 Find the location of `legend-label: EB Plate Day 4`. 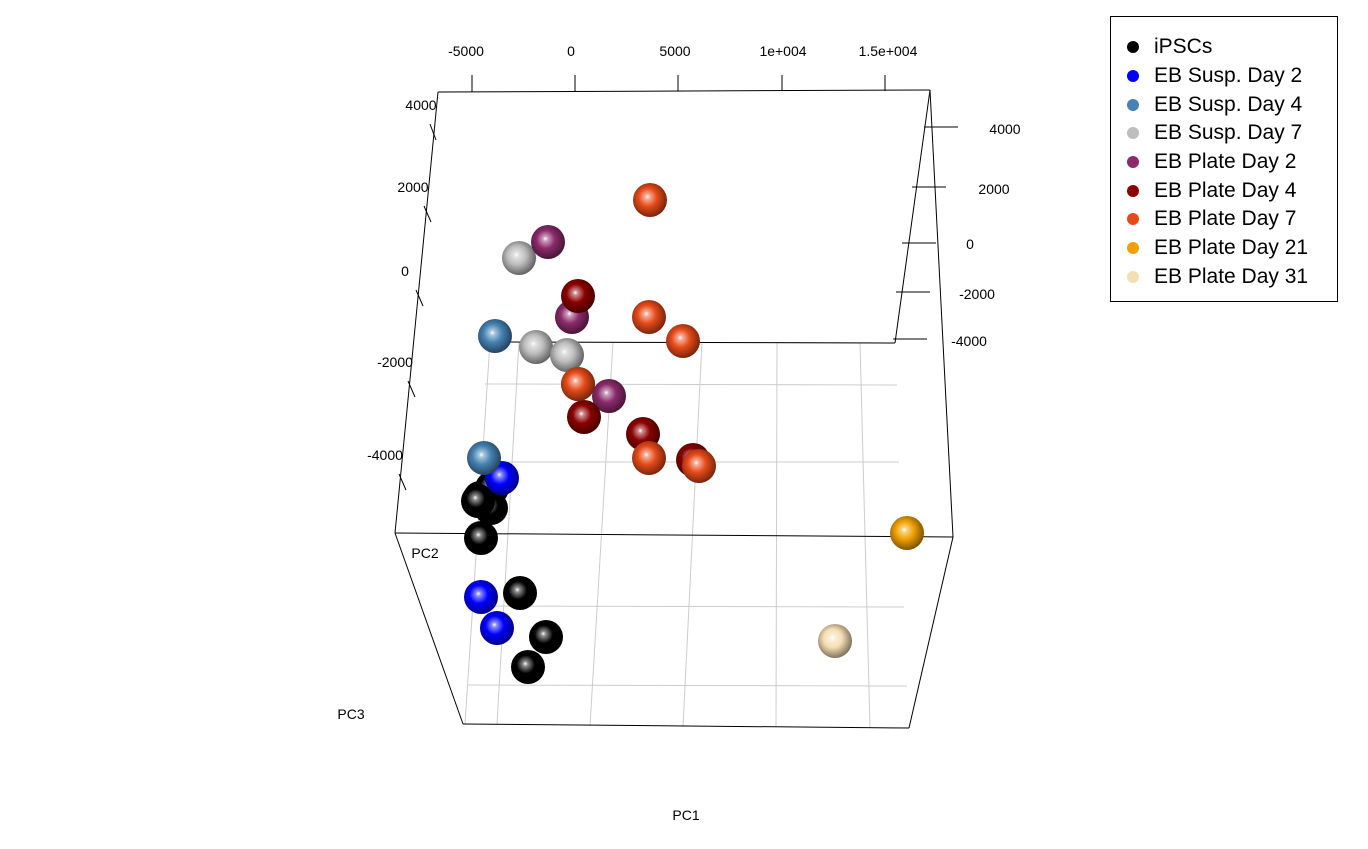

legend-label: EB Plate Day 4 is located at coordinates (1225, 190).